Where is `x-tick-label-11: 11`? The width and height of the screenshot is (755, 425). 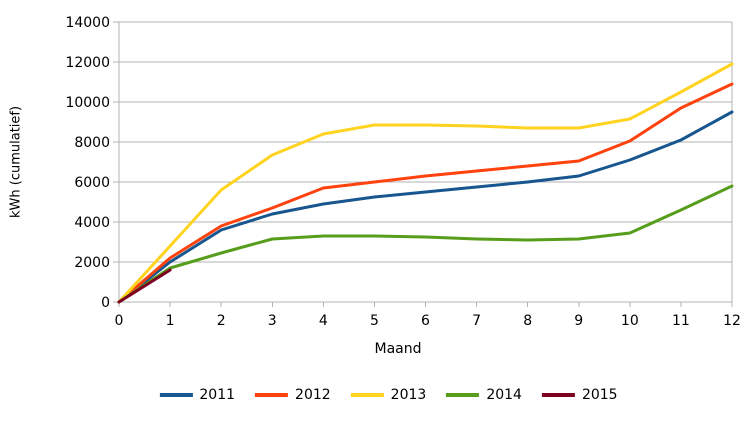
x-tick-label-11: 11 is located at coordinates (681, 321).